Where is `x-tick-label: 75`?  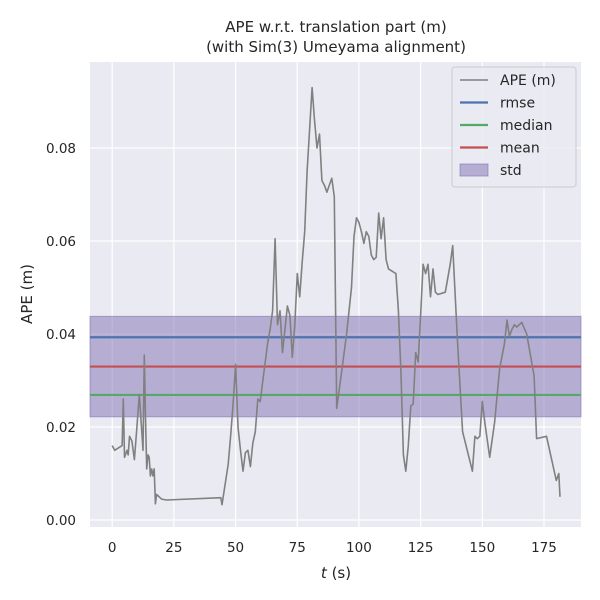 x-tick-label: 75 is located at coordinates (297, 548).